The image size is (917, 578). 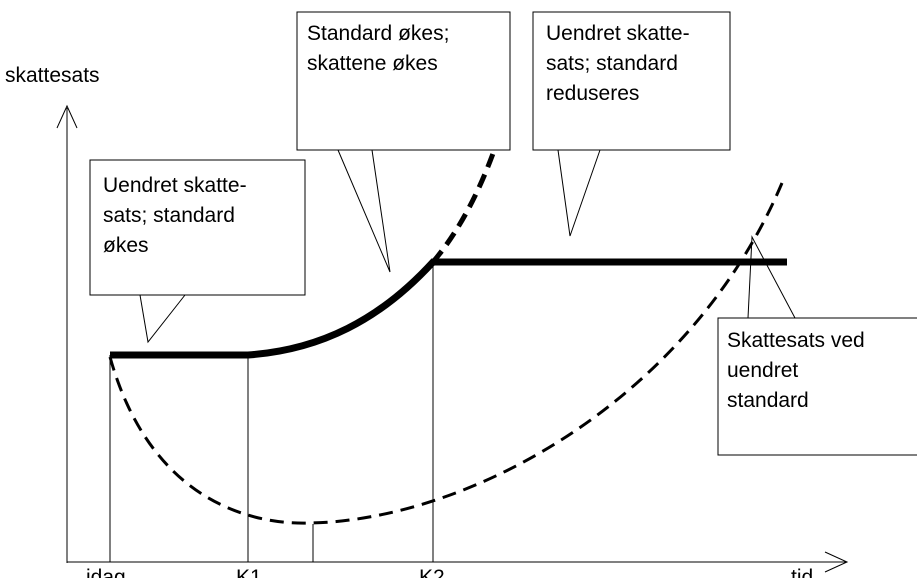 What do you see at coordinates (432, 572) in the screenshot?
I see `x-tick: K2` at bounding box center [432, 572].